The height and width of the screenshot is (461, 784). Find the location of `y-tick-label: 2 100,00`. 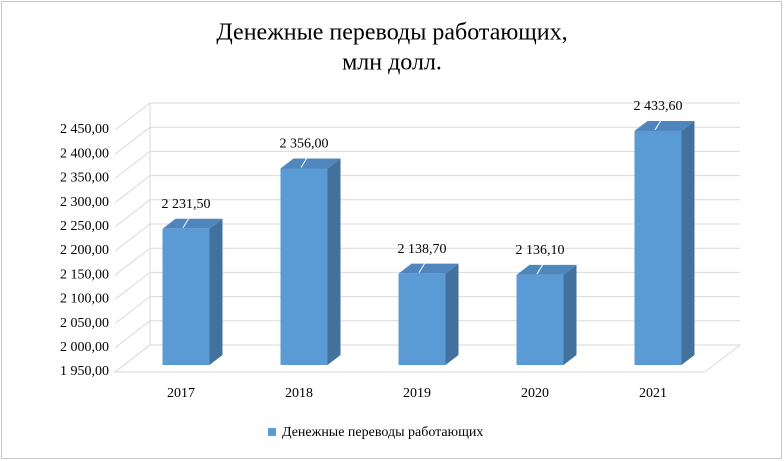

y-tick-label: 2 100,00 is located at coordinates (84, 299).